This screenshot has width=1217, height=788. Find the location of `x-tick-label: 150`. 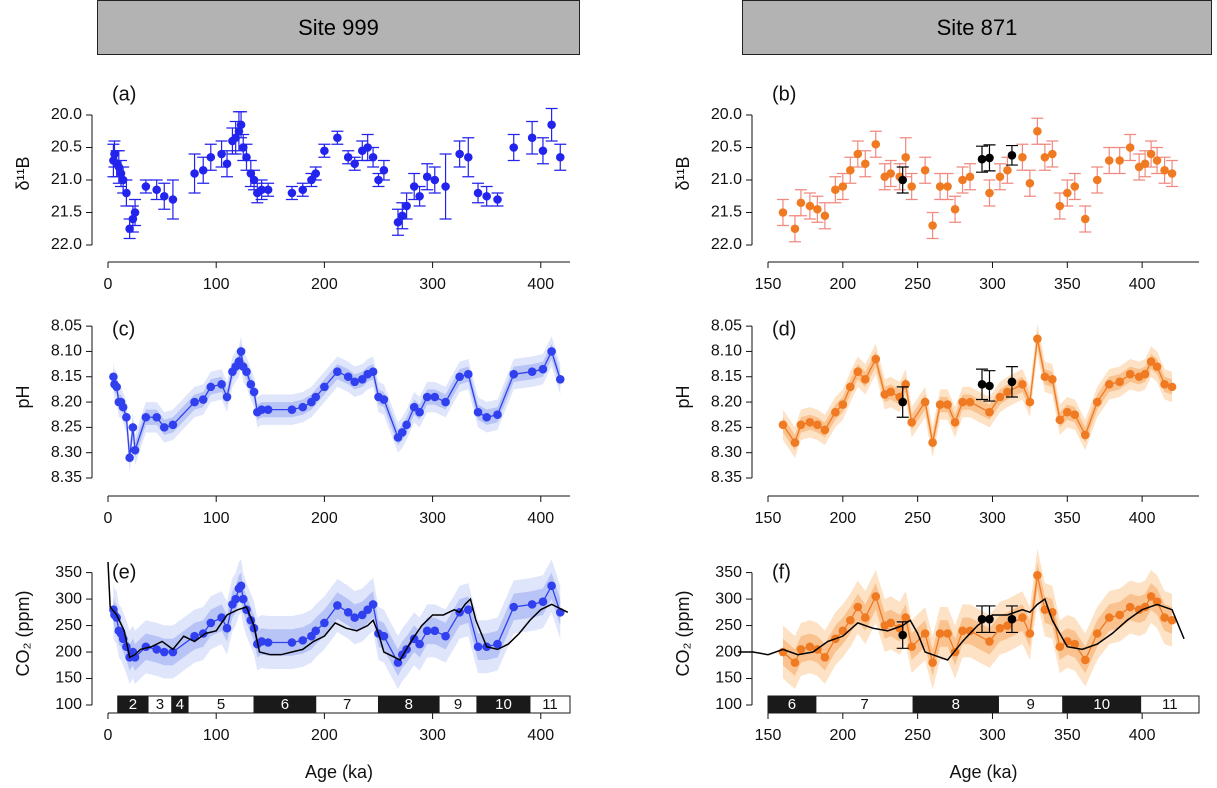

x-tick-label: 150 is located at coordinates (768, 284).